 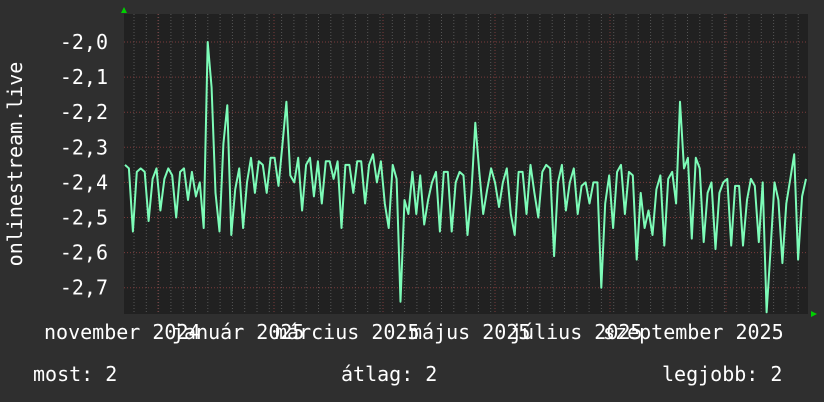 What do you see at coordinates (15, 164) in the screenshot?
I see `y-axis-label: onlinestream.live` at bounding box center [15, 164].